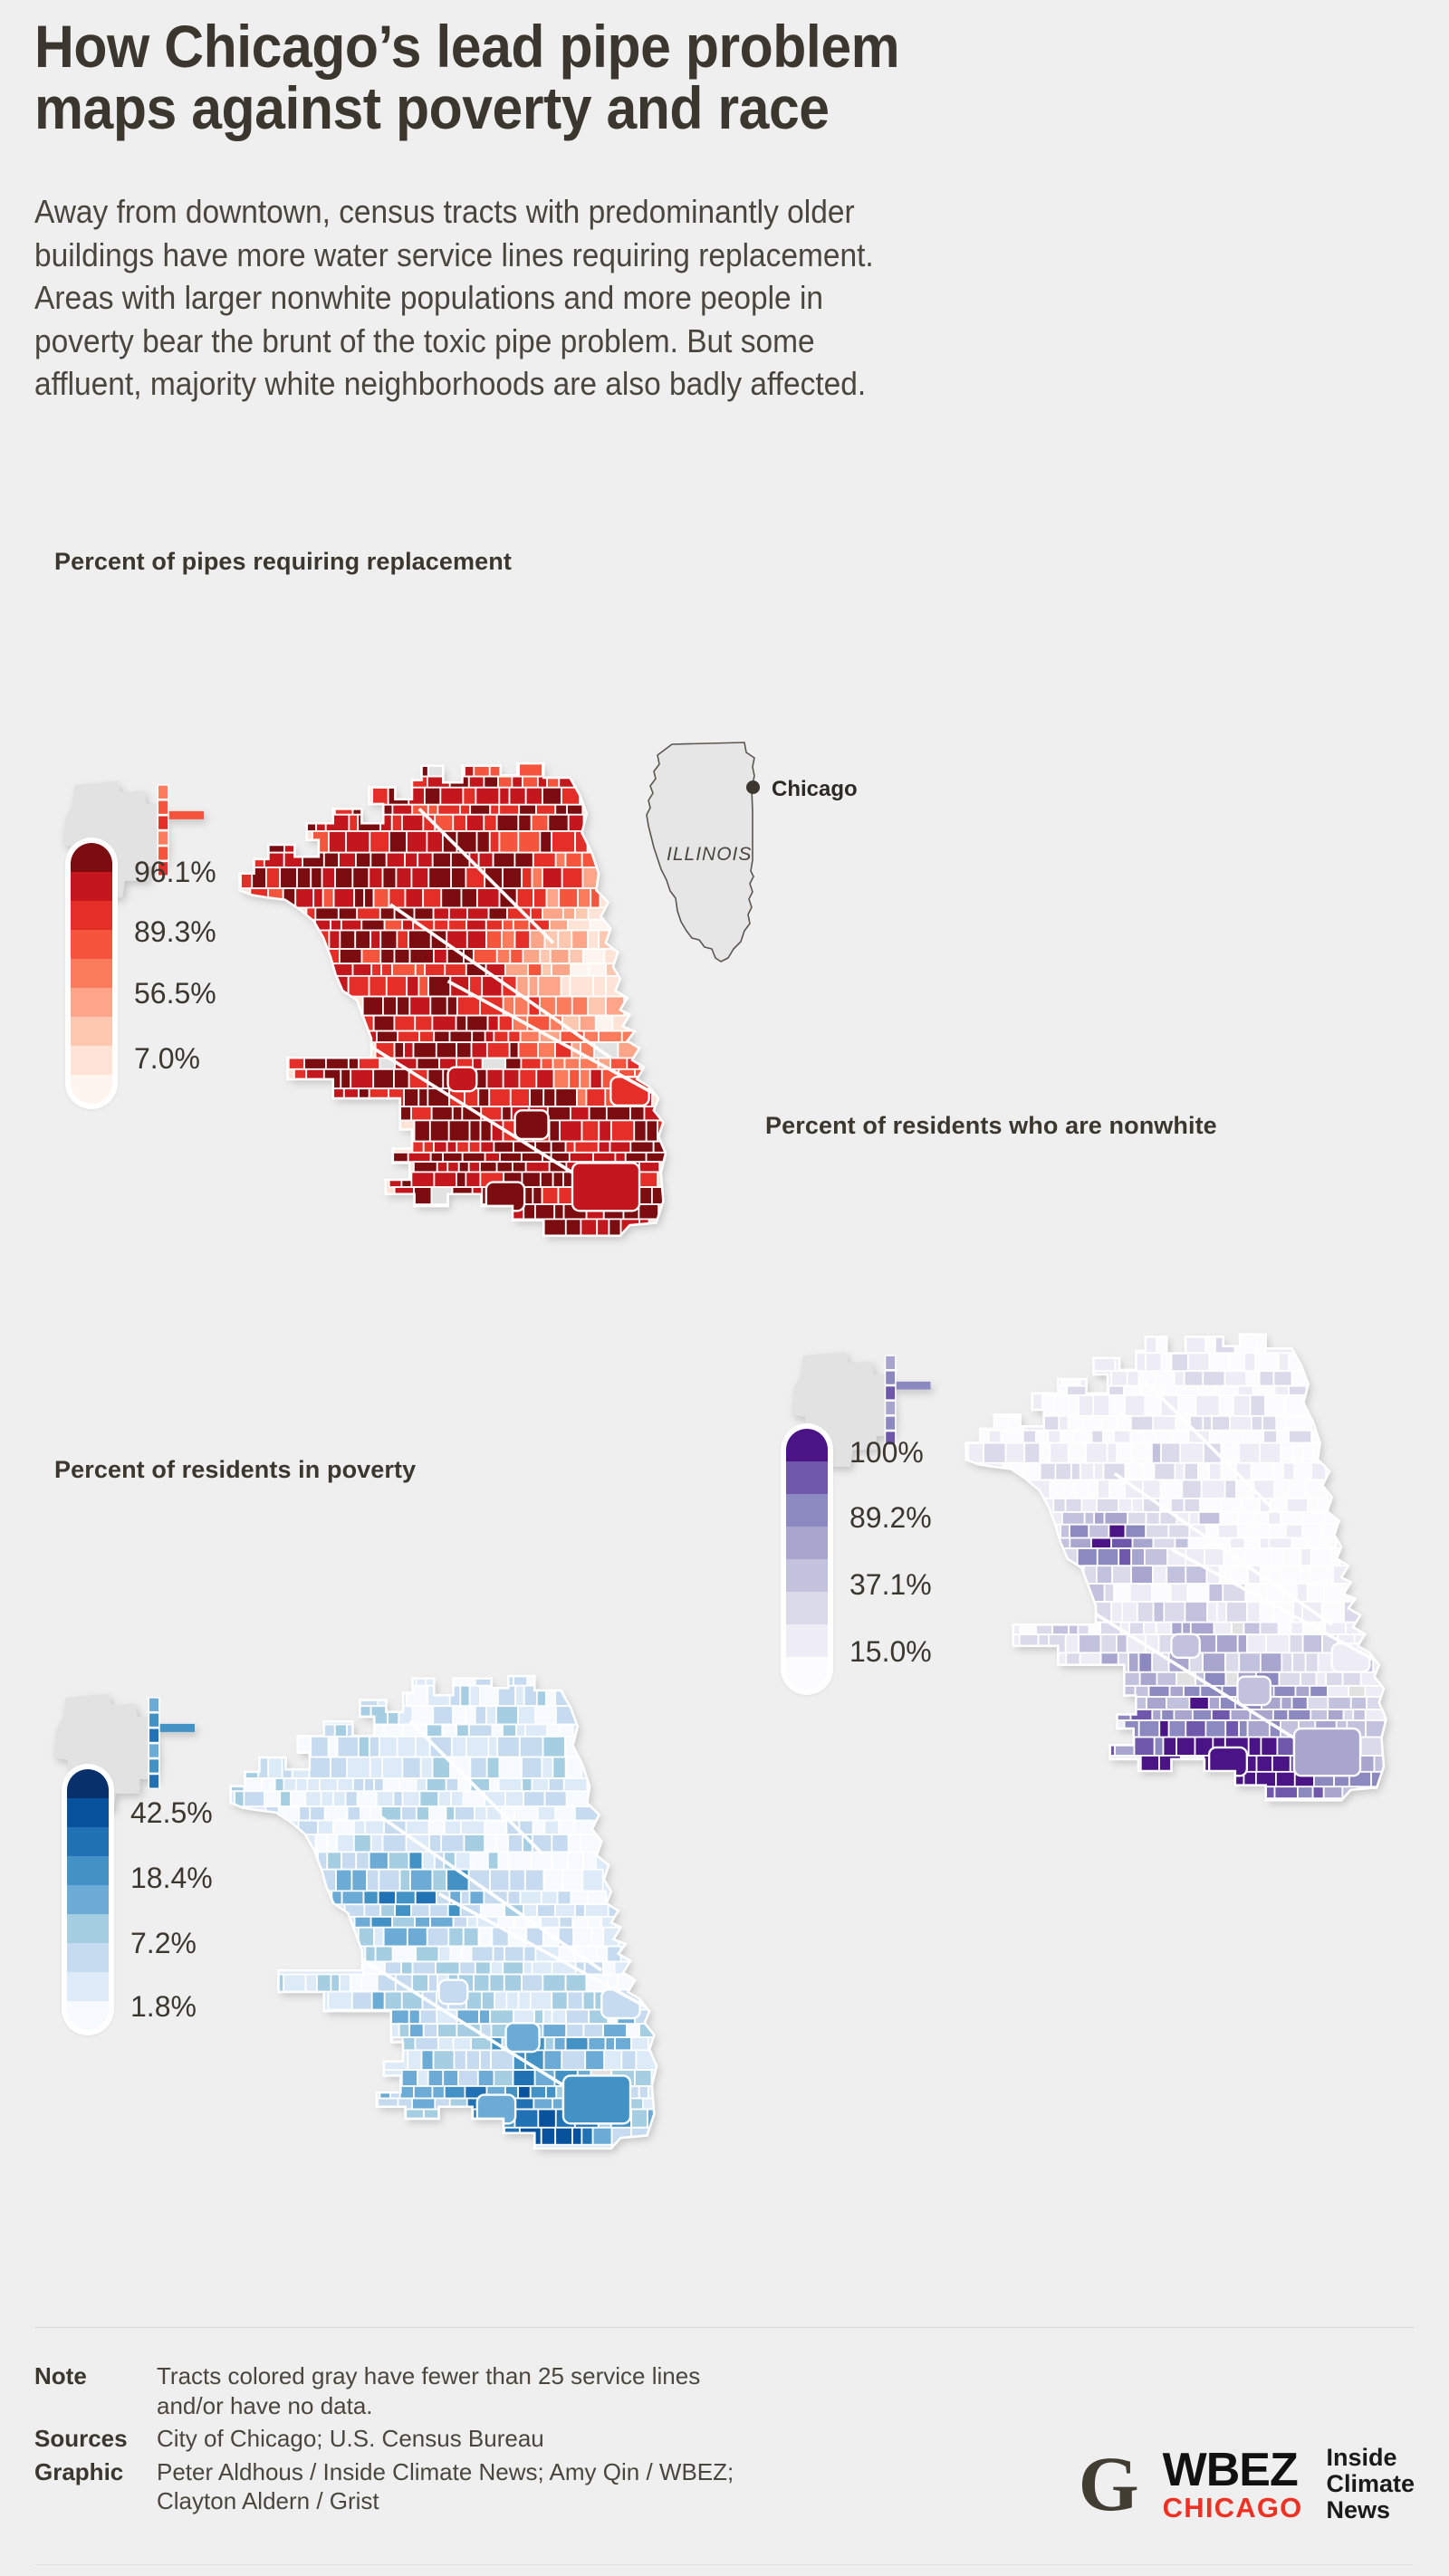  I want to click on legend-label-pipes-0: 96.1%, so click(175, 872).